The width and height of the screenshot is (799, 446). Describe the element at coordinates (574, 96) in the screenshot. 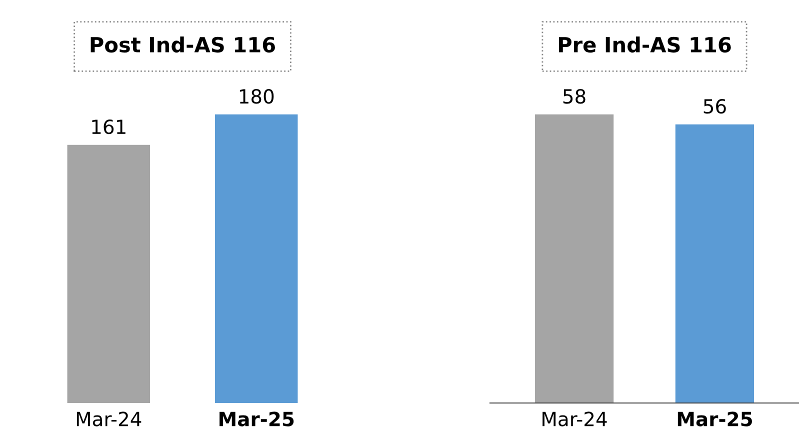

I see `data-label: 58` at that location.